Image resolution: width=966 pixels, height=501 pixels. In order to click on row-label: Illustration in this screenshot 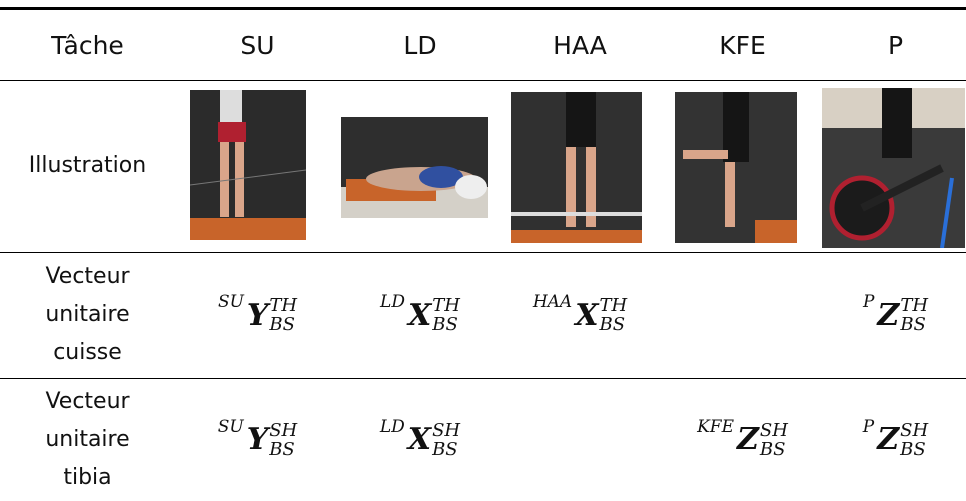, I will do `click(87, 166)`.